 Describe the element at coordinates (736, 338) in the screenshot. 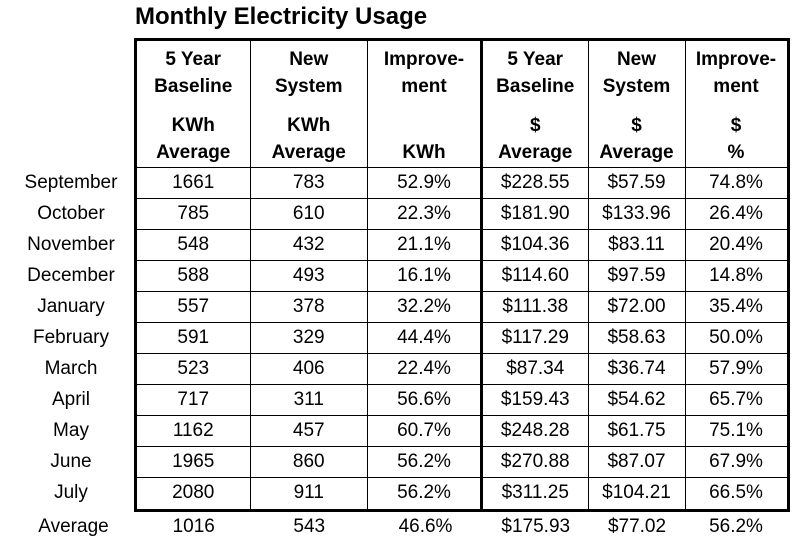

I see `cell-improvement-pct: 50.0%` at that location.